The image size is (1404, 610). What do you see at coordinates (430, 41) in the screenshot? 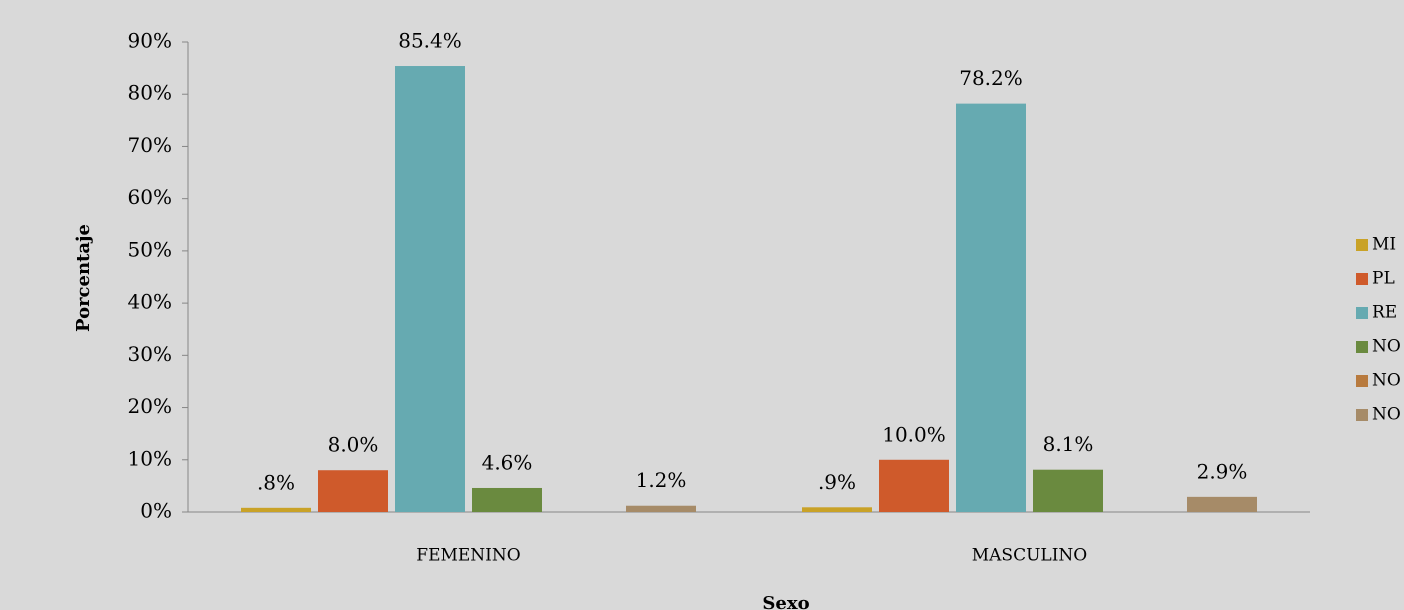
I see `value-label: 85.4%` at bounding box center [430, 41].